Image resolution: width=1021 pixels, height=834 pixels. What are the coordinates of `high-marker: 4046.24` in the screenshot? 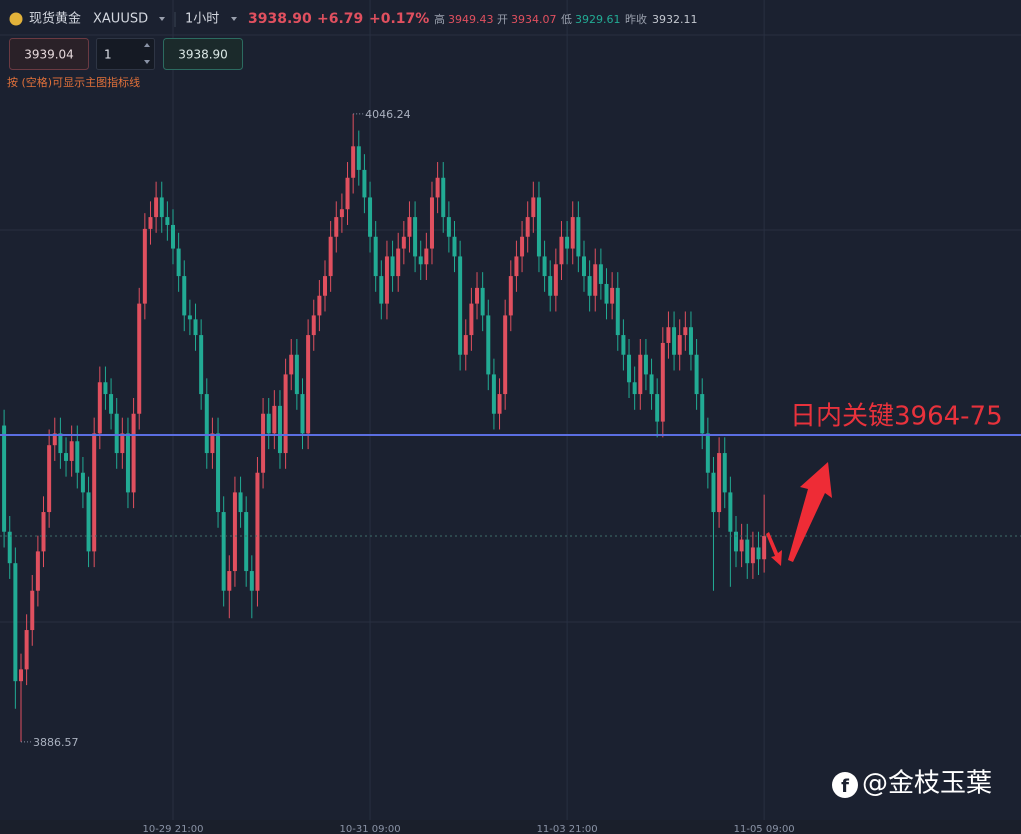 It's located at (388, 114).